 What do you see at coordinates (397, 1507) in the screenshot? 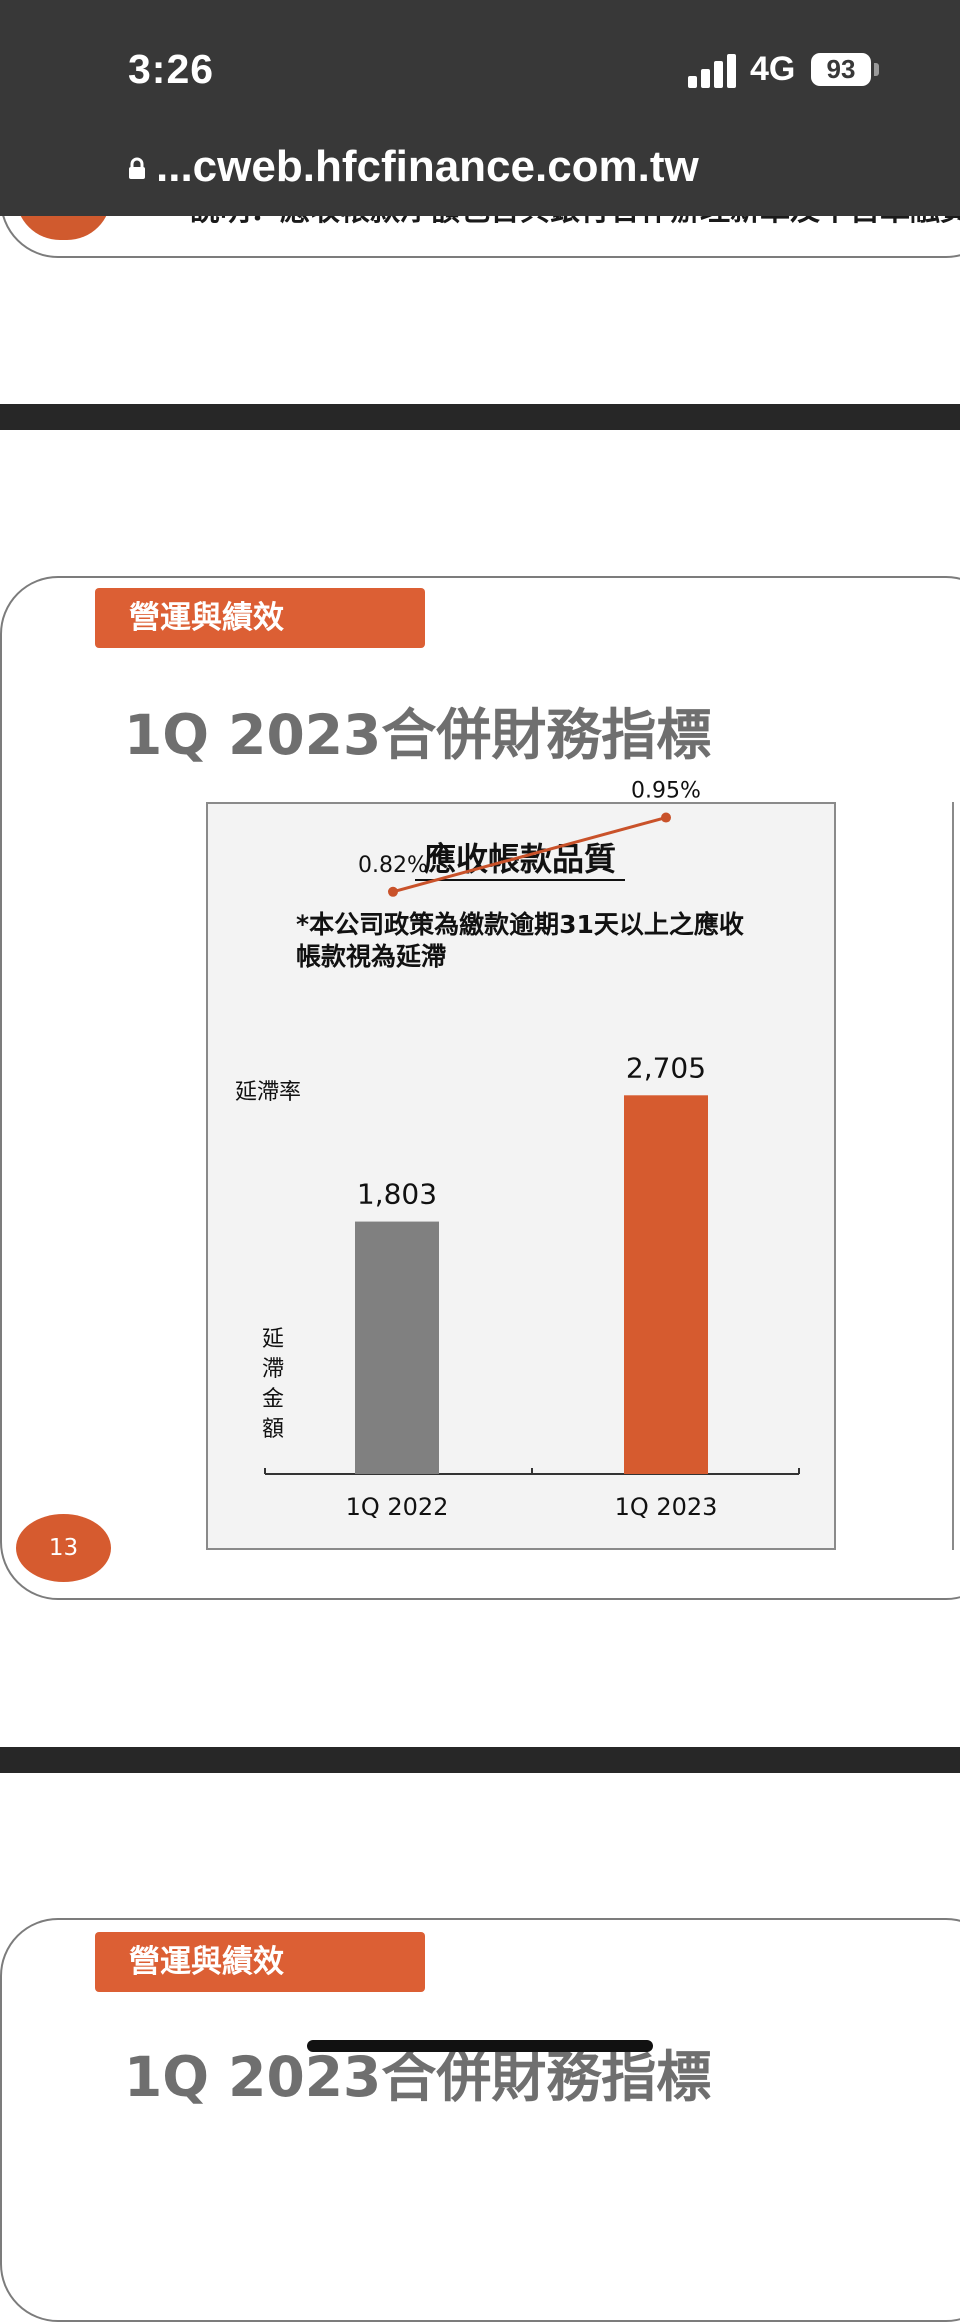
I see `x-tick-label: 1Q 2022` at bounding box center [397, 1507].